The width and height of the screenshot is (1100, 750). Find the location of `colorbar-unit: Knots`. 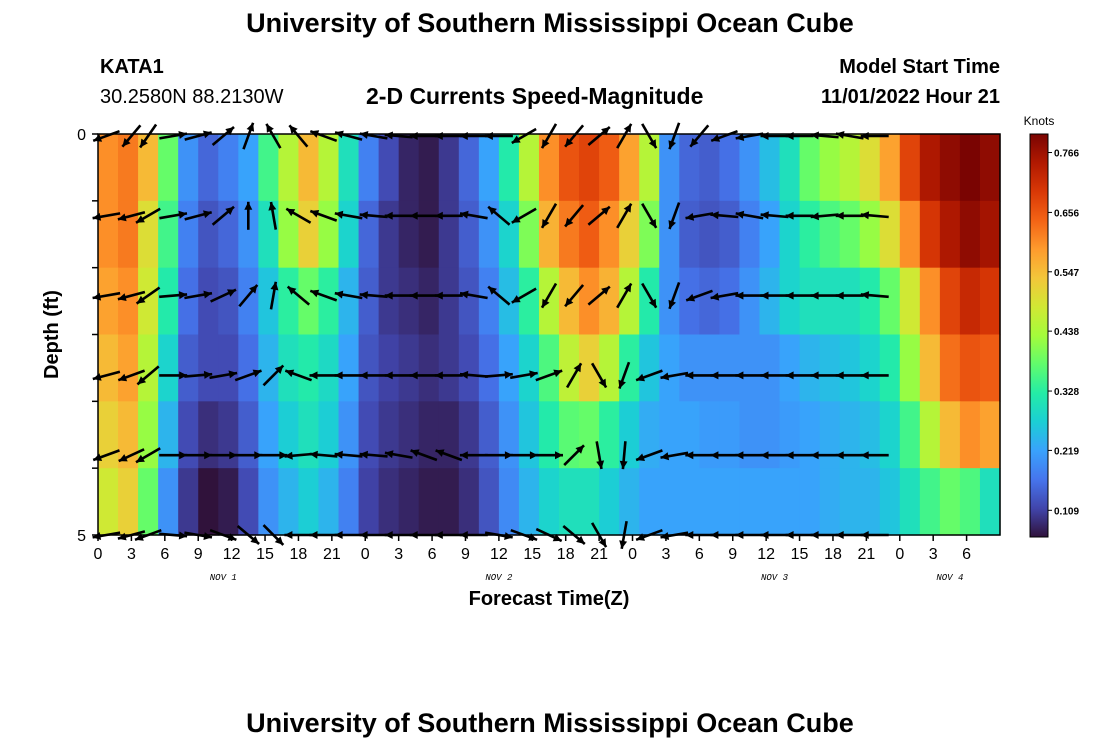

colorbar-unit: Knots is located at coordinates (1039, 121).